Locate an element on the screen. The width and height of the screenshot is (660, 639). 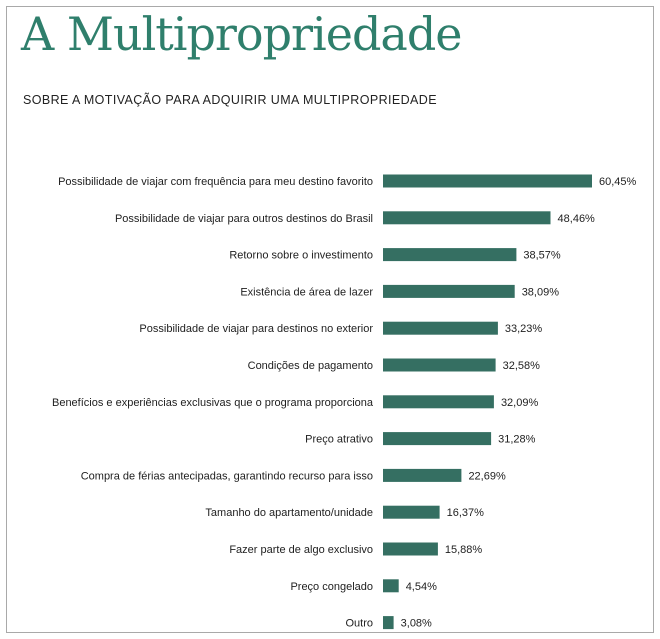
value-label: 15,88% is located at coordinates (464, 550).